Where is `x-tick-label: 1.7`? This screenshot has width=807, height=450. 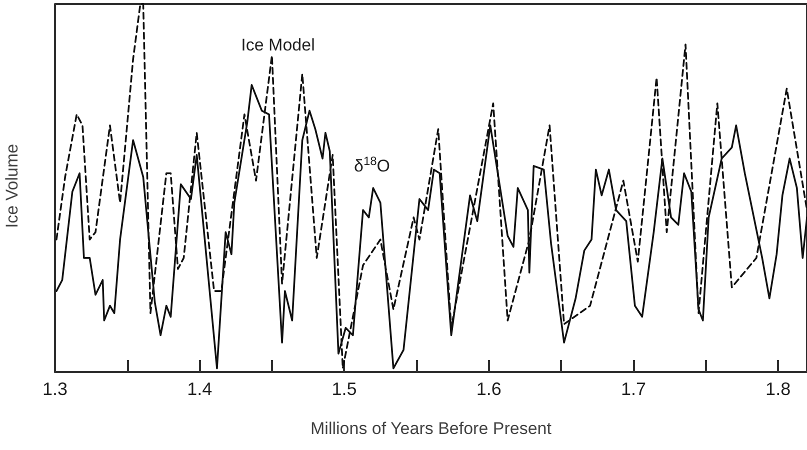 x-tick-label: 1.7 is located at coordinates (633, 389).